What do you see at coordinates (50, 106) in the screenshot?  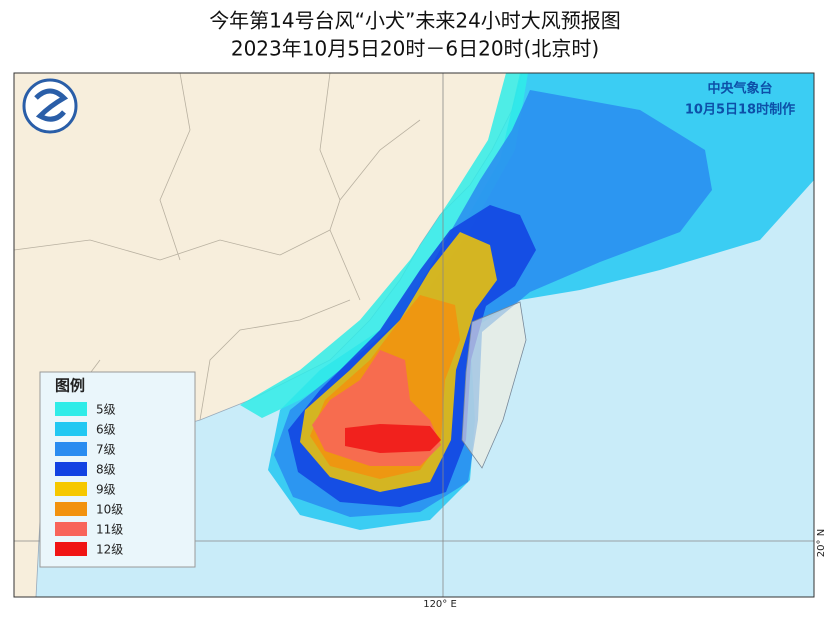 I see `logo` at bounding box center [50, 106].